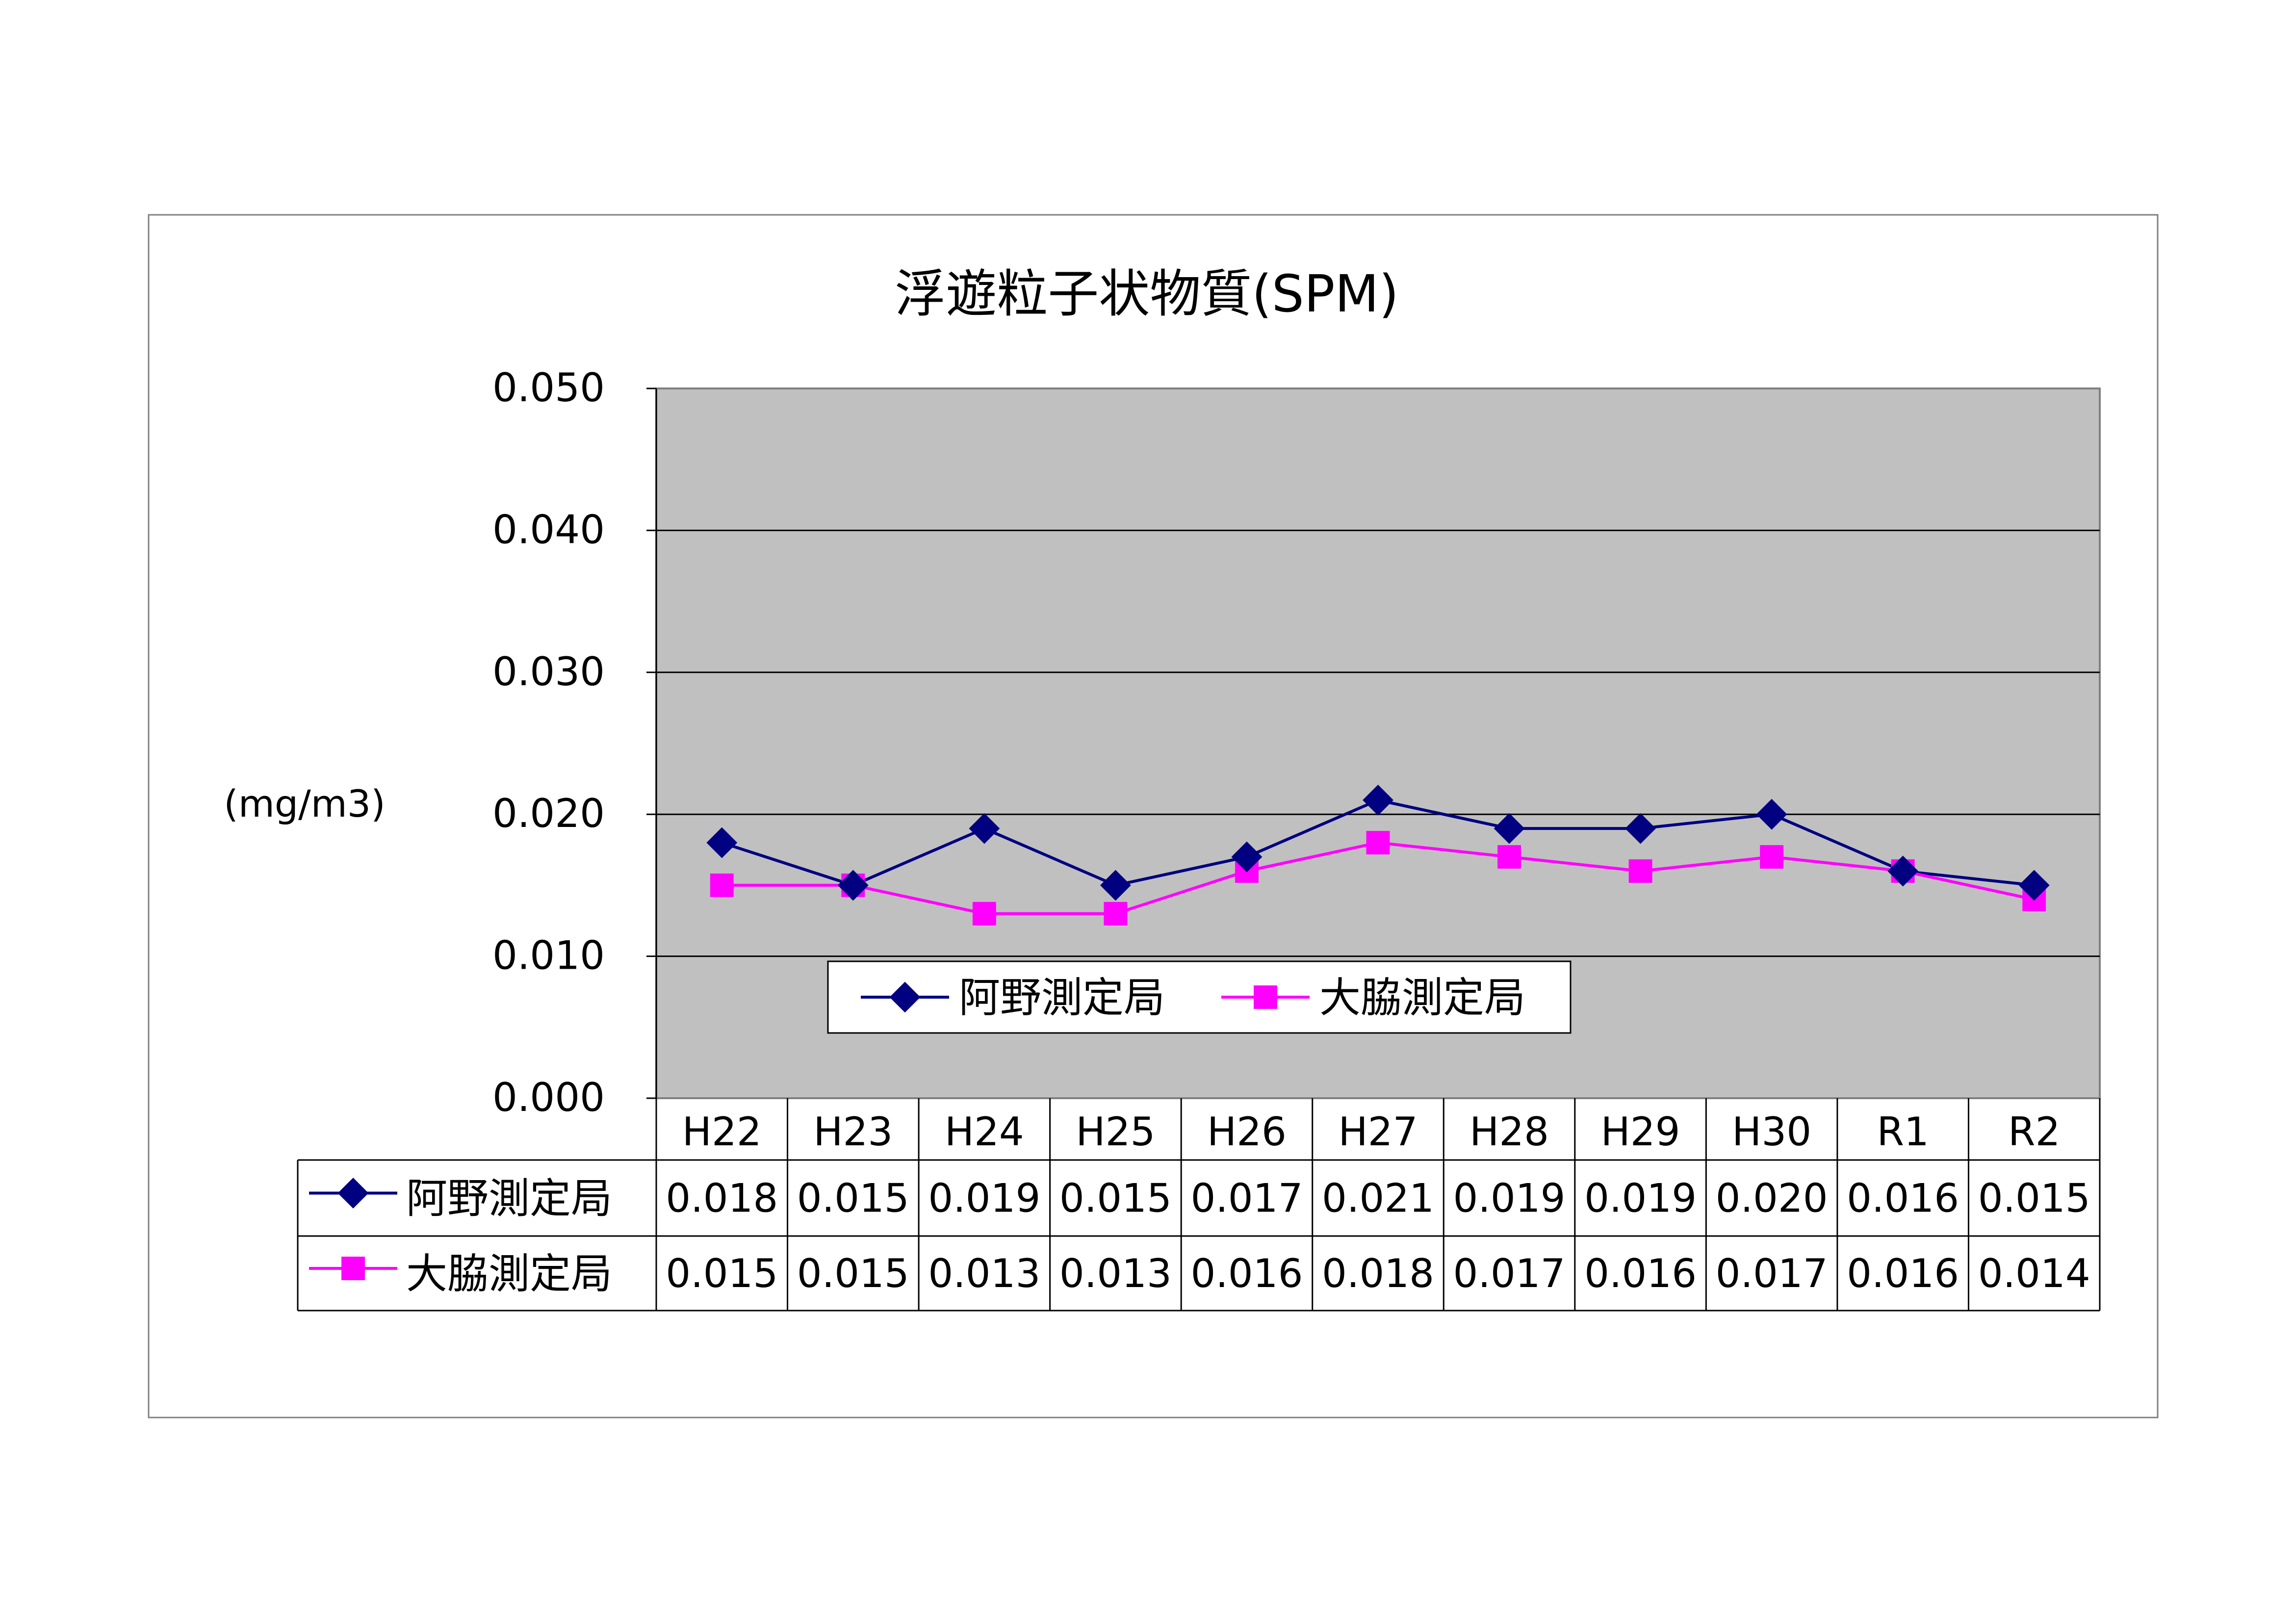 The width and height of the screenshot is (2294, 1624). Describe the element at coordinates (2034, 1273) in the screenshot. I see `data-label: 0.014` at that location.